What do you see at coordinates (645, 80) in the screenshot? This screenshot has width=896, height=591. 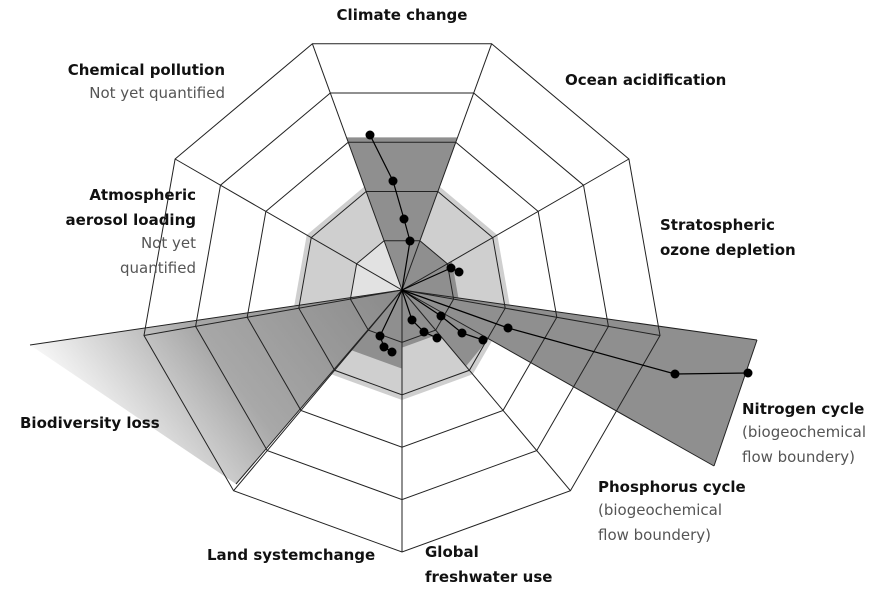 I see `label-name: Ocean acidification` at bounding box center [645, 80].